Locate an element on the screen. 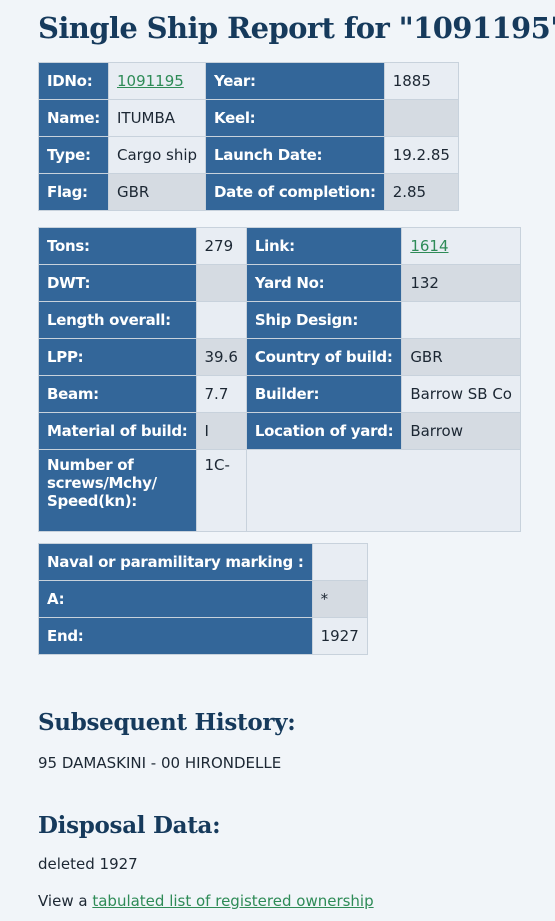 The image size is (555, 921). table-row: IDNo: 1091195 Year: 1885 is located at coordinates (248, 81).